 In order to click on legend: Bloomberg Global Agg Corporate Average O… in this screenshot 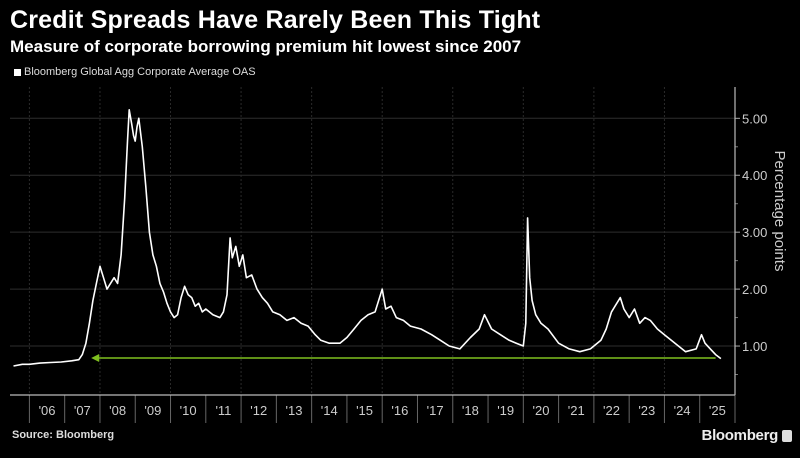, I will do `click(135, 72)`.